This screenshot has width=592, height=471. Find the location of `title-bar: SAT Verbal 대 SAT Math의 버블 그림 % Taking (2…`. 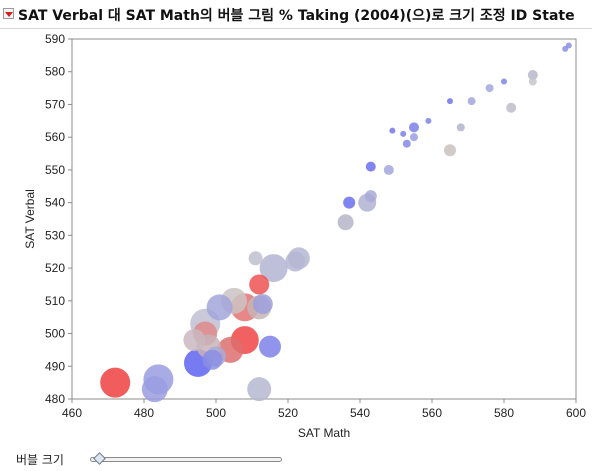

title-bar: SAT Verbal 대 SAT Math의 버블 그림 % Taking (2… is located at coordinates (296, 14).